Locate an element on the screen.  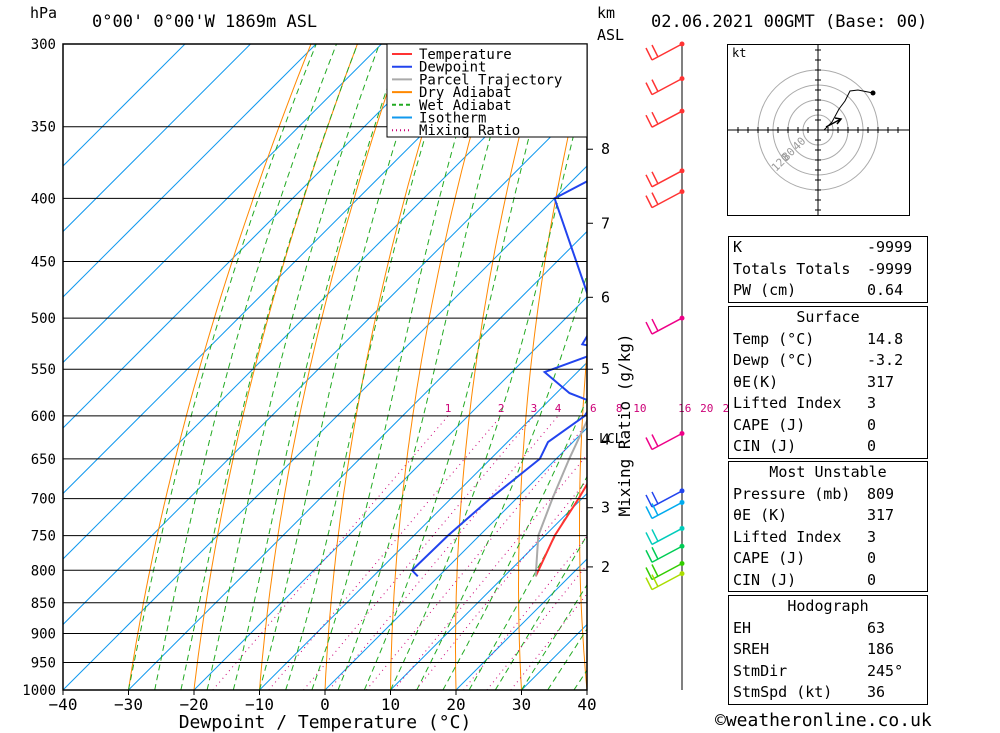
legend-label: Mixing Ratio is located at coordinates (469, 131).